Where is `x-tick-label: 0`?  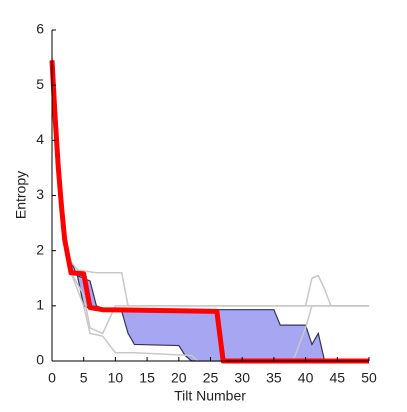 x-tick-label: 0 is located at coordinates (52, 378).